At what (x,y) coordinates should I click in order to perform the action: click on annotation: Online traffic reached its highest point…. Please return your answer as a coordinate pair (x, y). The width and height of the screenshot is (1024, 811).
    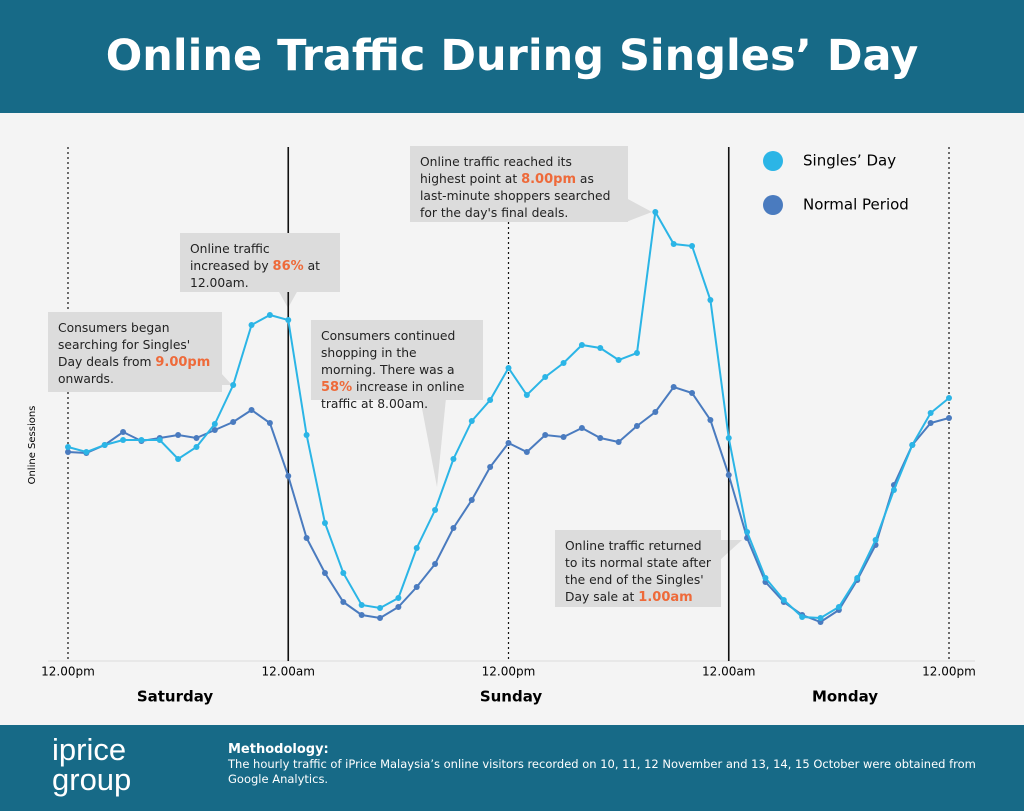
    Looking at the image, I should click on (519, 184).